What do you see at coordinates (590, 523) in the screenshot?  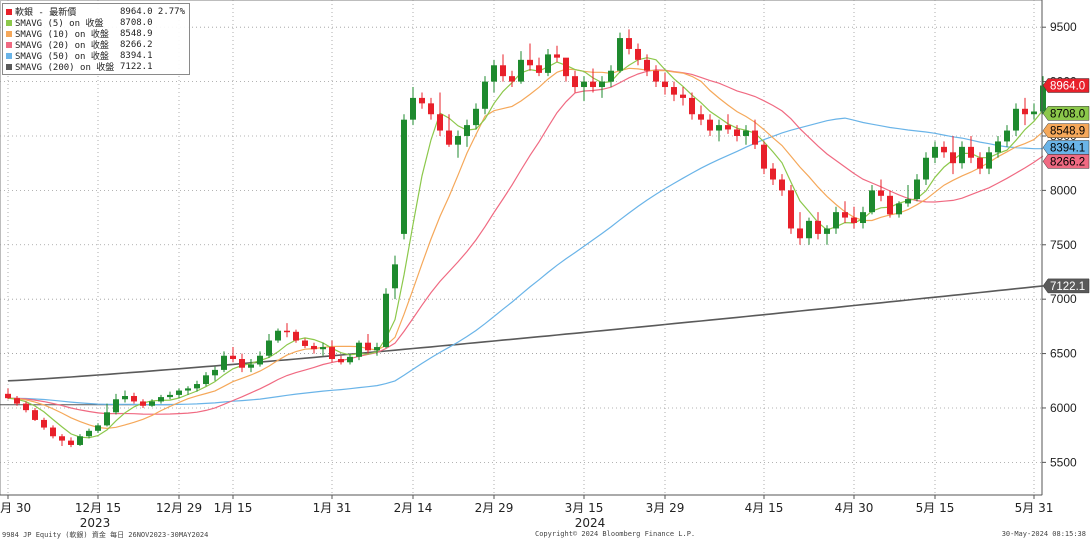 I see `year-label: 2024` at bounding box center [590, 523].